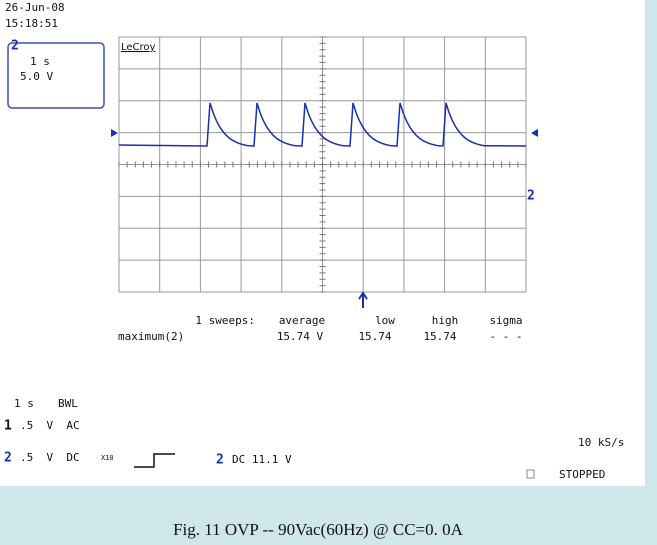  What do you see at coordinates (300, 336) in the screenshot?
I see `value: 15.74 V` at bounding box center [300, 336].